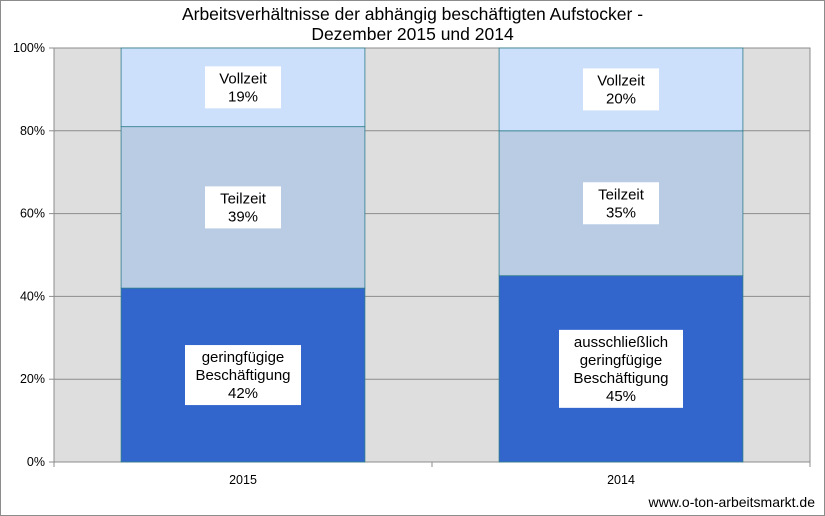 This screenshot has width=825, height=516. What do you see at coordinates (243, 96) in the screenshot?
I see `data-label: 19%` at bounding box center [243, 96].